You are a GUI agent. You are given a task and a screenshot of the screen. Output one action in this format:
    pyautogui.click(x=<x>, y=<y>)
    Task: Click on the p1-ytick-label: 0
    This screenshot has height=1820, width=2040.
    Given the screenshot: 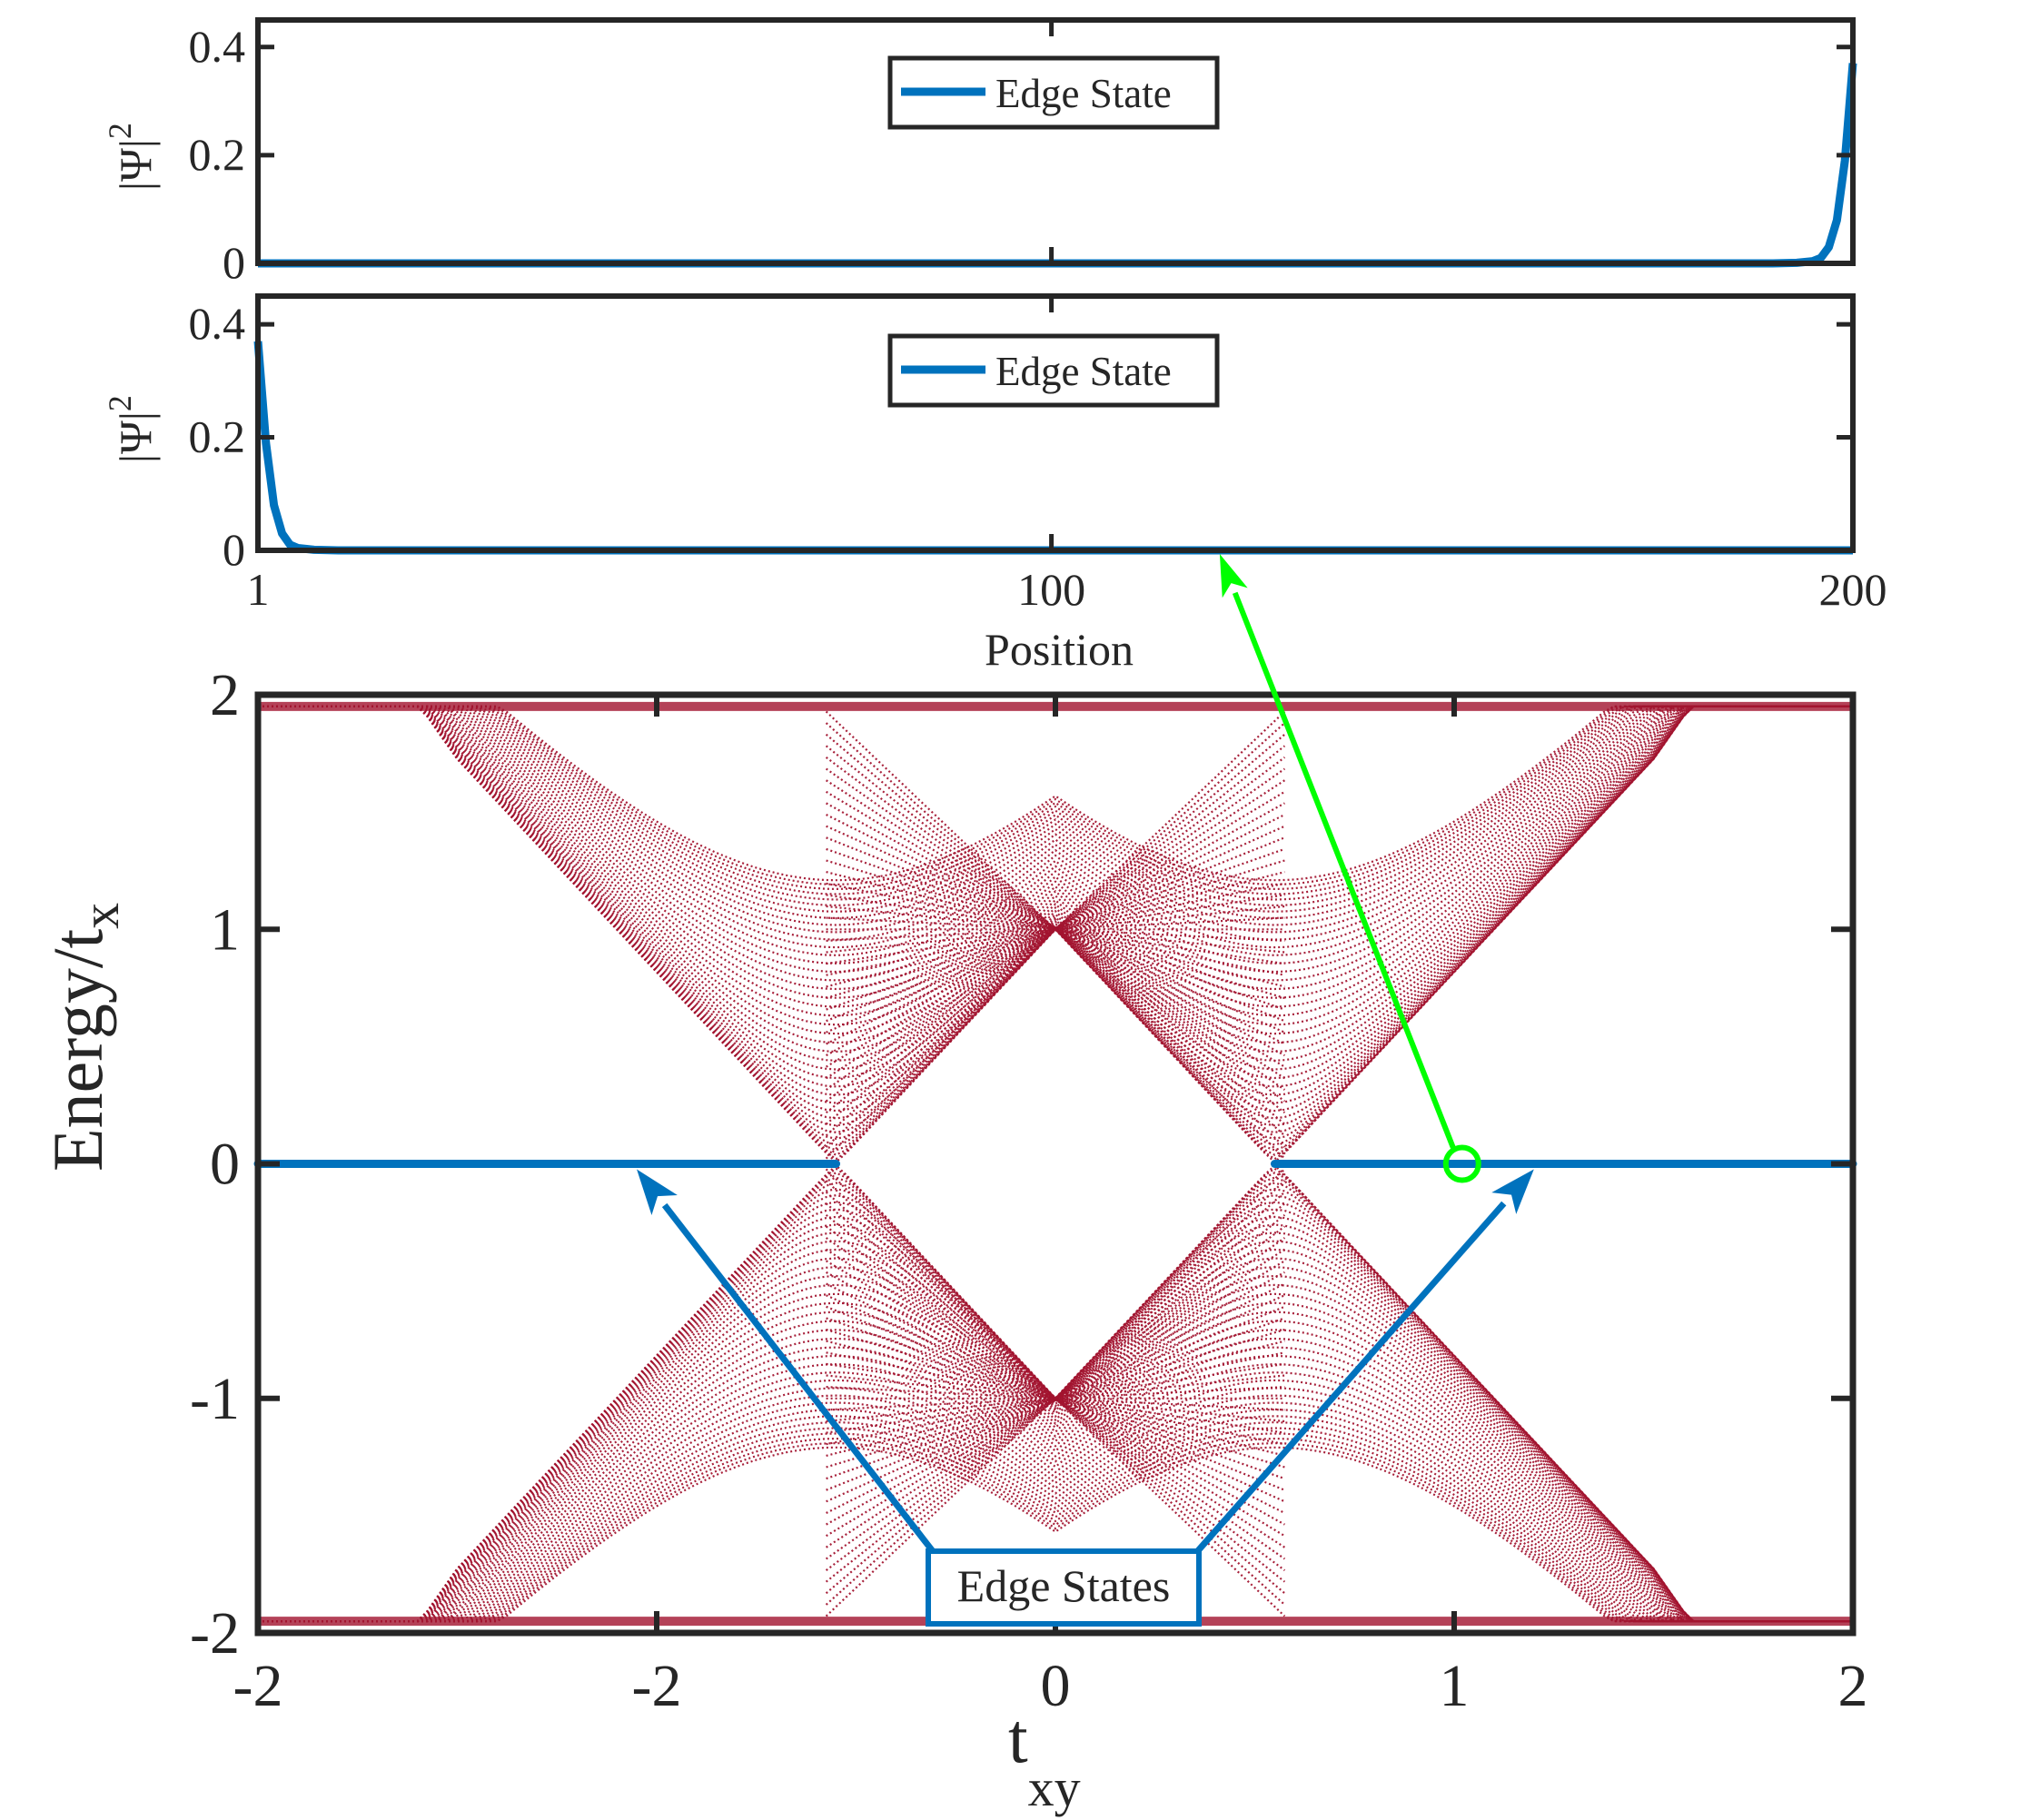 What is the action you would take?
    pyautogui.click(x=234, y=262)
    